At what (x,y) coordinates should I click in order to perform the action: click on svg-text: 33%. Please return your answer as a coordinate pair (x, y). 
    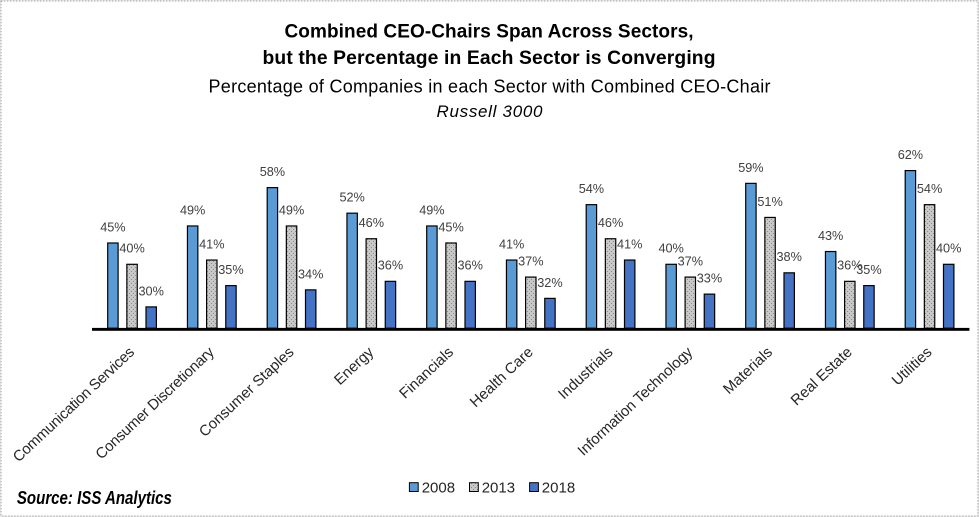
    Looking at the image, I should click on (709, 279).